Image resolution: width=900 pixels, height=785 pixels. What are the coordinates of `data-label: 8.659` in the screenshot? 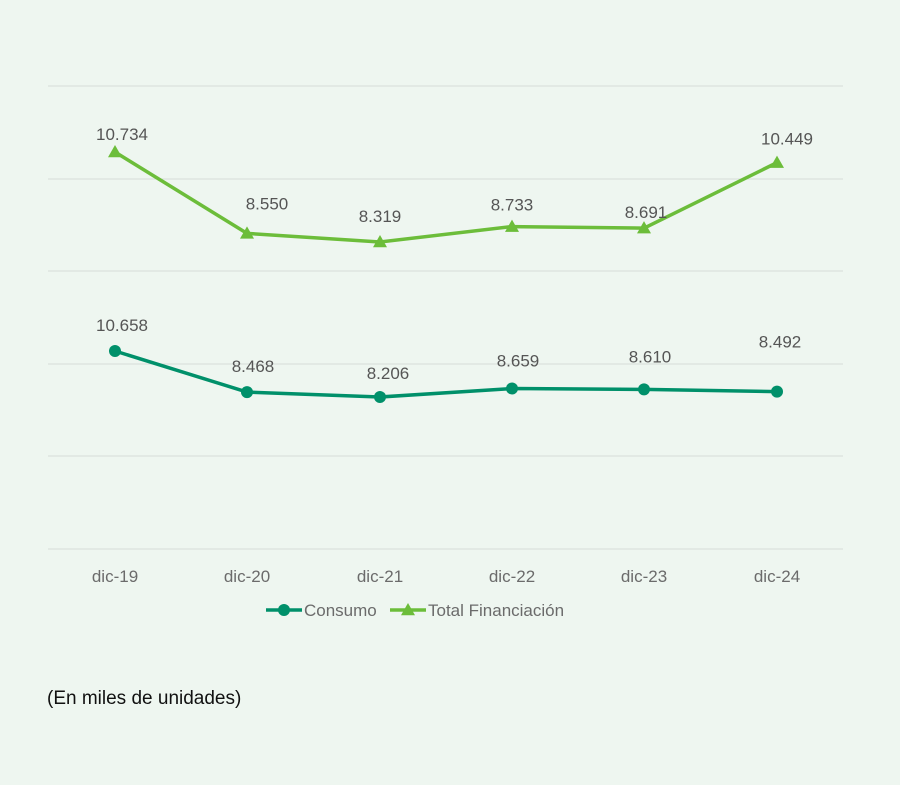 It's located at (518, 361).